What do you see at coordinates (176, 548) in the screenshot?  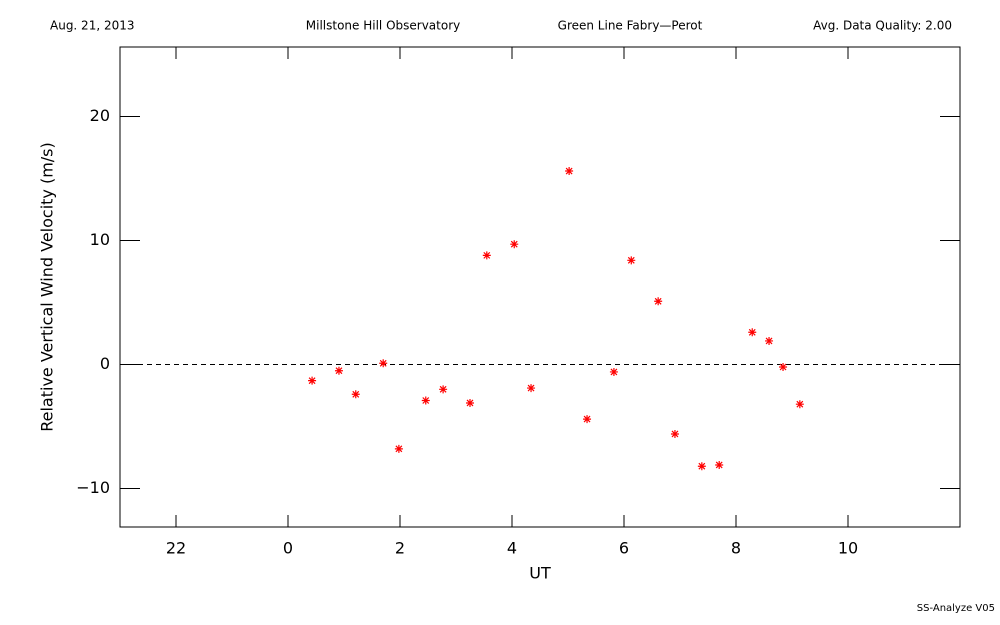 I see `x-tick-label: 22` at bounding box center [176, 548].